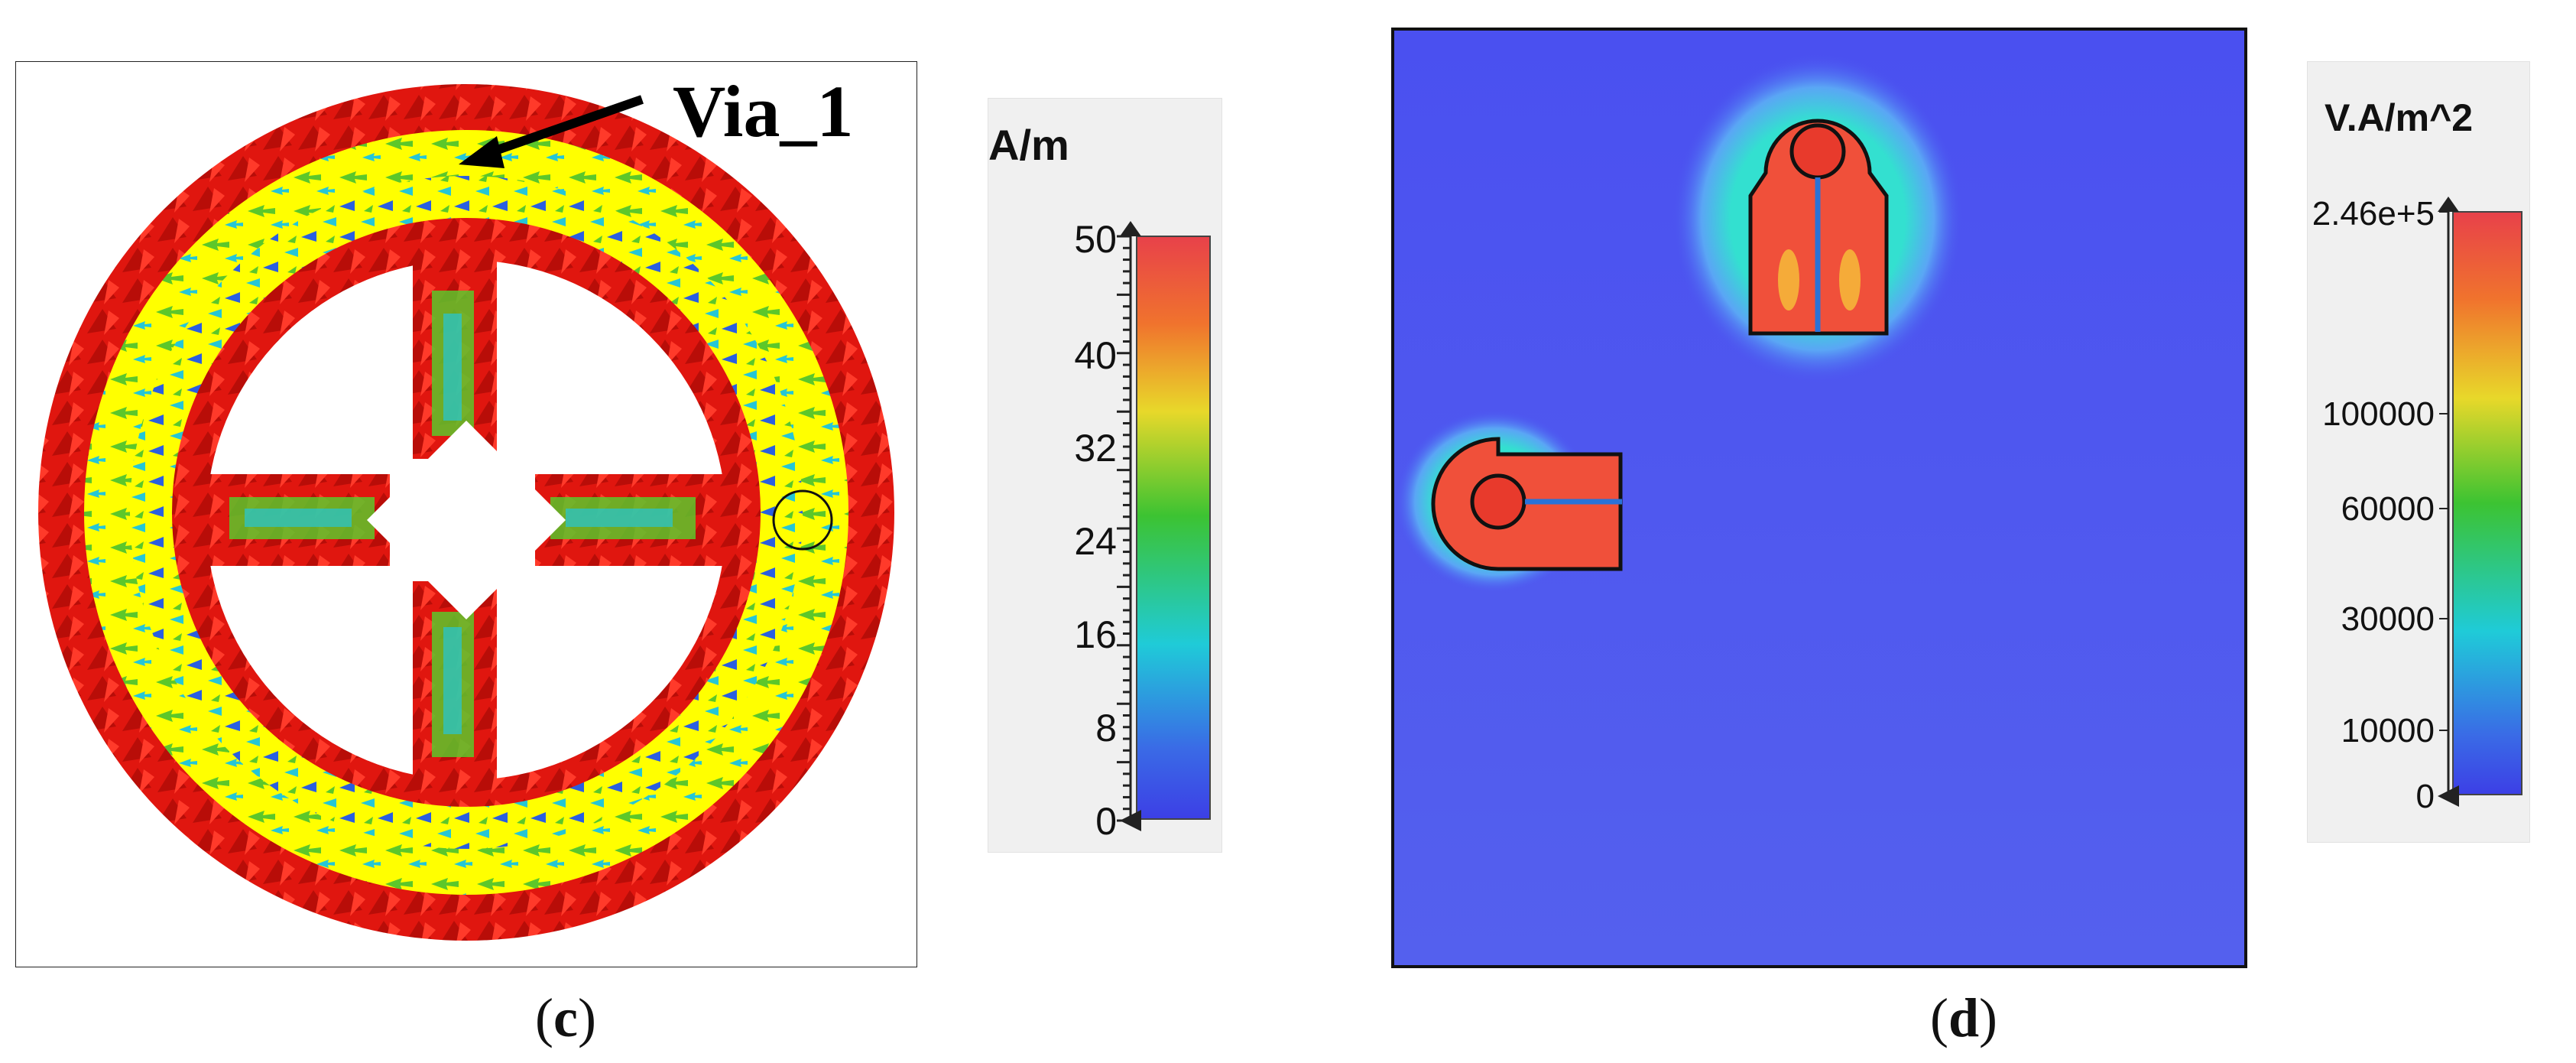  I want to click on legend-c-tick: 40, so click(1095, 355).